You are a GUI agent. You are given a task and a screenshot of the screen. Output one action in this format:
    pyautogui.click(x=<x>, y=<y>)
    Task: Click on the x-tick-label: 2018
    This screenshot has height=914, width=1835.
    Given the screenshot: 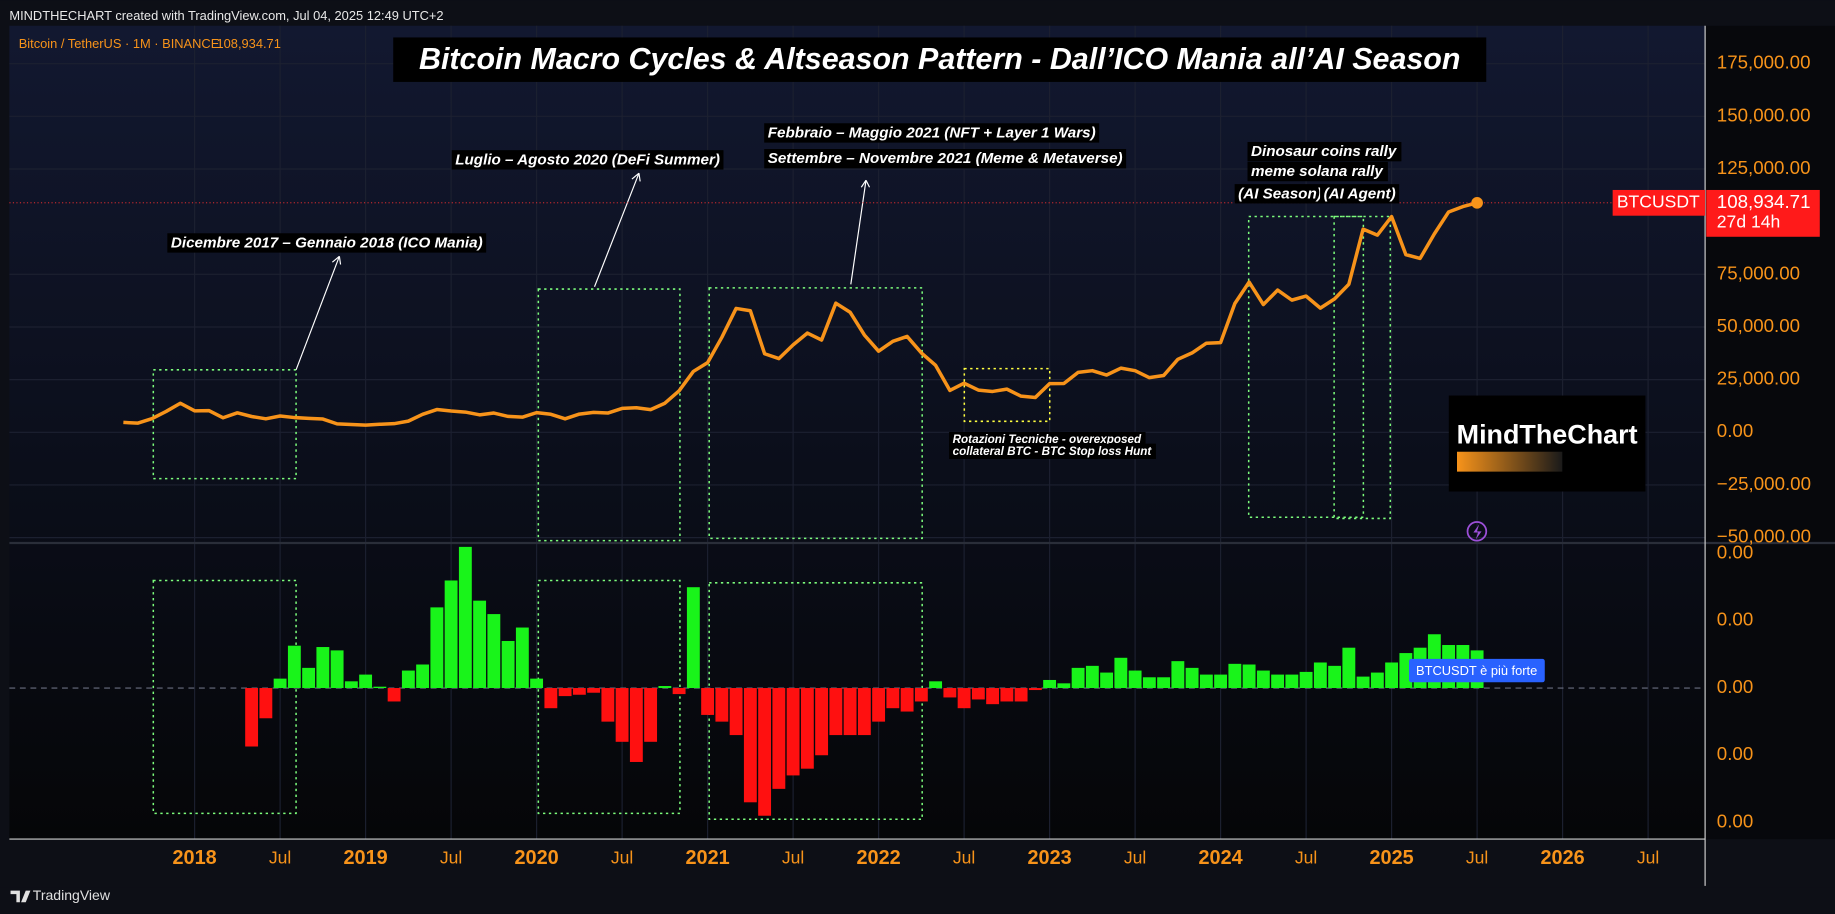 What is the action you would take?
    pyautogui.click(x=195, y=858)
    